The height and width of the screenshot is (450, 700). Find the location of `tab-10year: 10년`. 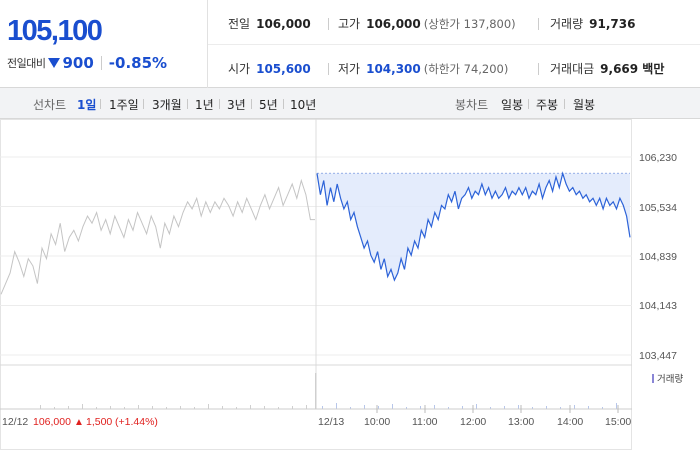

tab-10year: 10년 is located at coordinates (303, 105).